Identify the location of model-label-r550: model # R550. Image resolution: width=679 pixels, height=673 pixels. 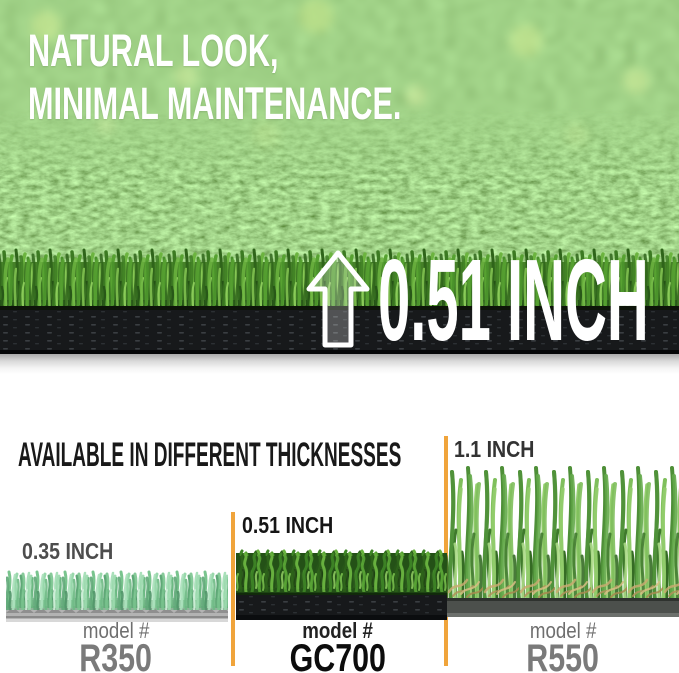
(563, 645).